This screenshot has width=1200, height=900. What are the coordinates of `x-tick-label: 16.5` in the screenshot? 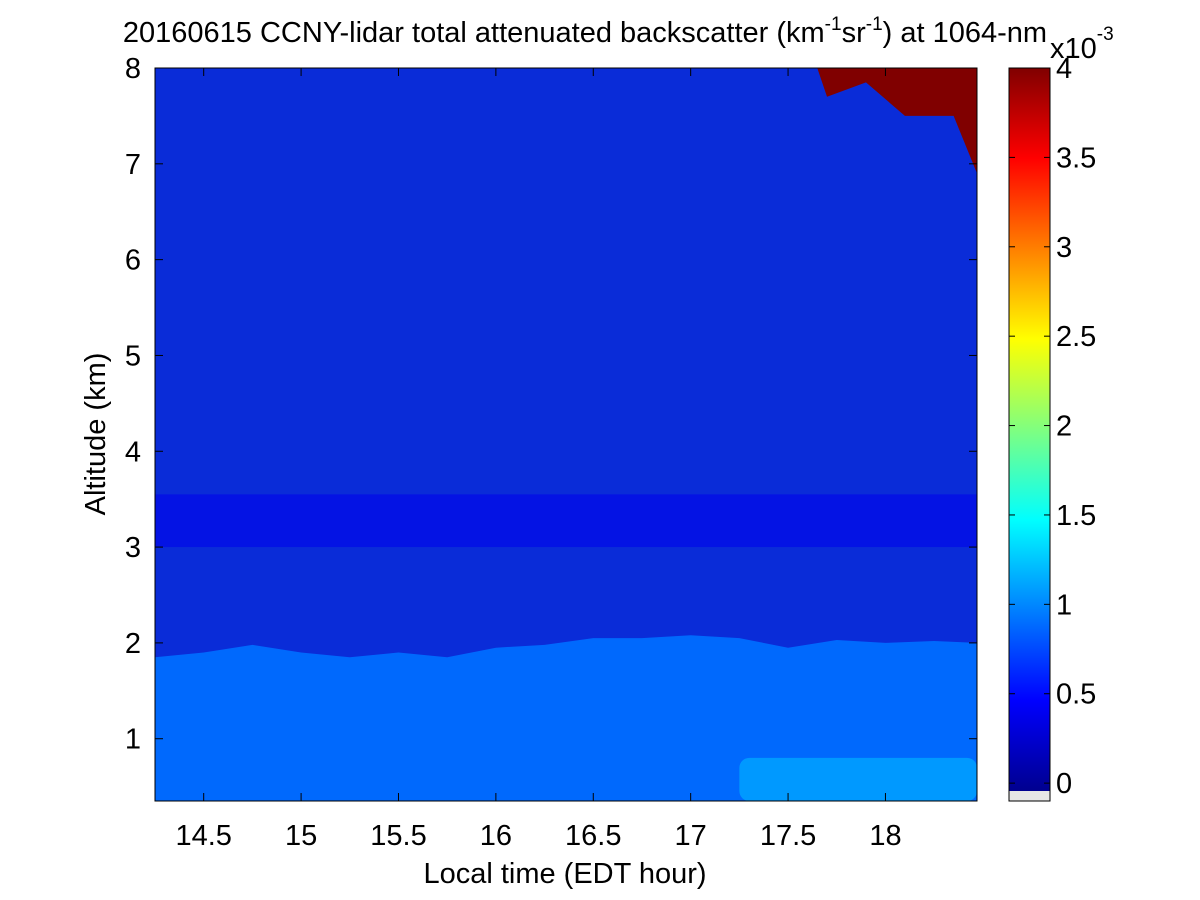 It's located at (593, 836).